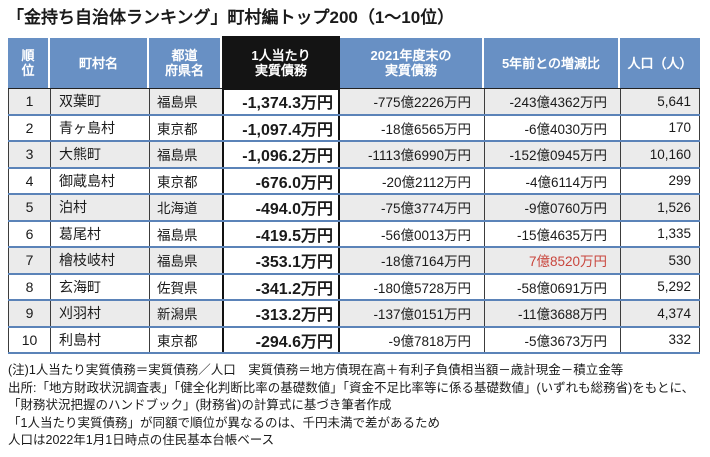 Image resolution: width=710 pixels, height=457 pixels. I want to click on total-debt-cell: -1113億6990万円, so click(412, 154).